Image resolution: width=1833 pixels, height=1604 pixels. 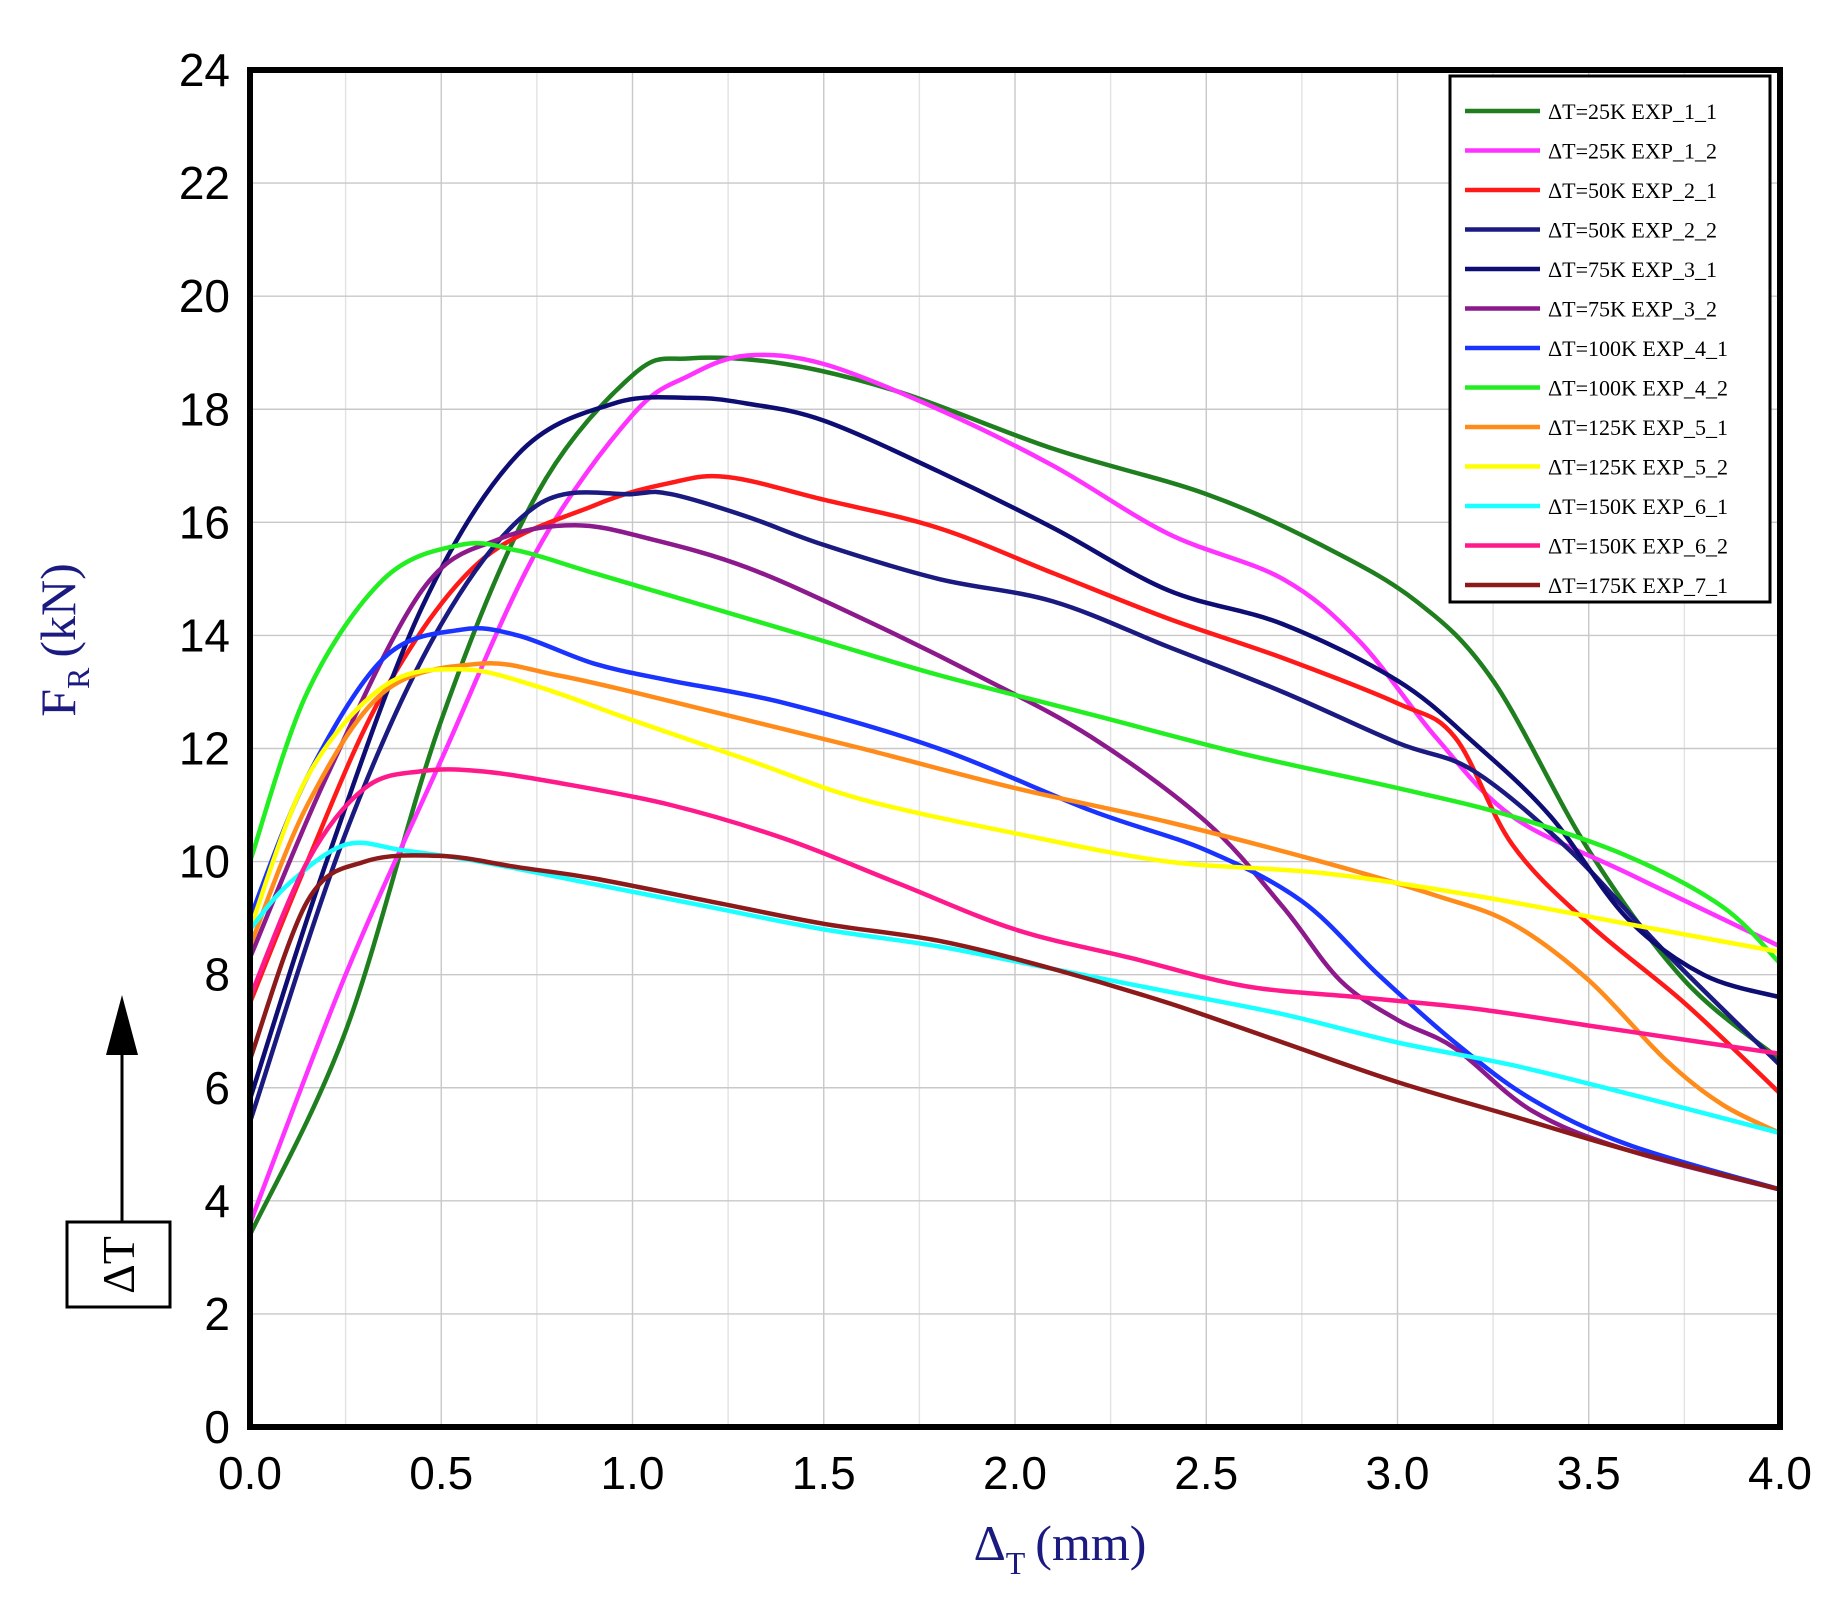 What do you see at coordinates (217, 1314) in the screenshot?
I see `y-tick-label: 2` at bounding box center [217, 1314].